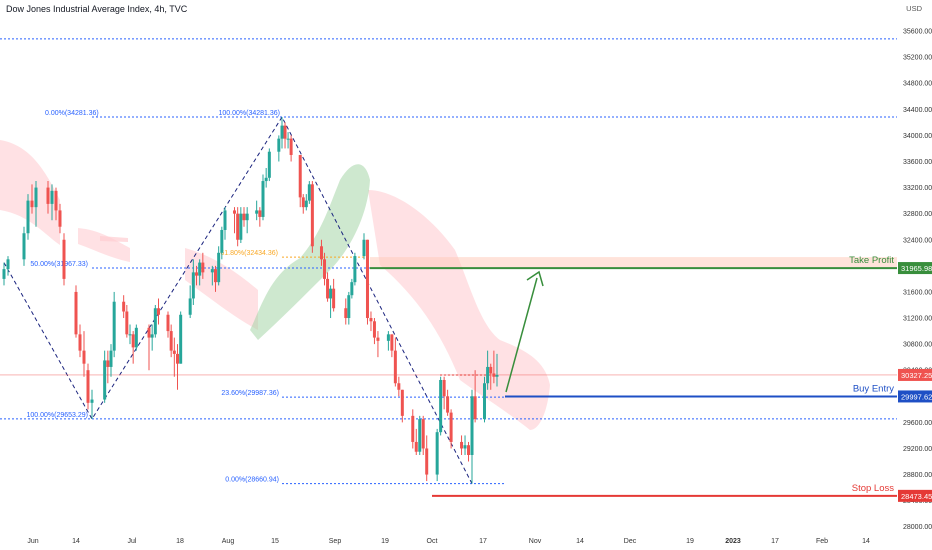 Image resolution: width=932 pixels, height=550 pixels. What do you see at coordinates (249, 253) in the screenshot?
I see `fib-label: 61.80%(32434.36)` at bounding box center [249, 253].